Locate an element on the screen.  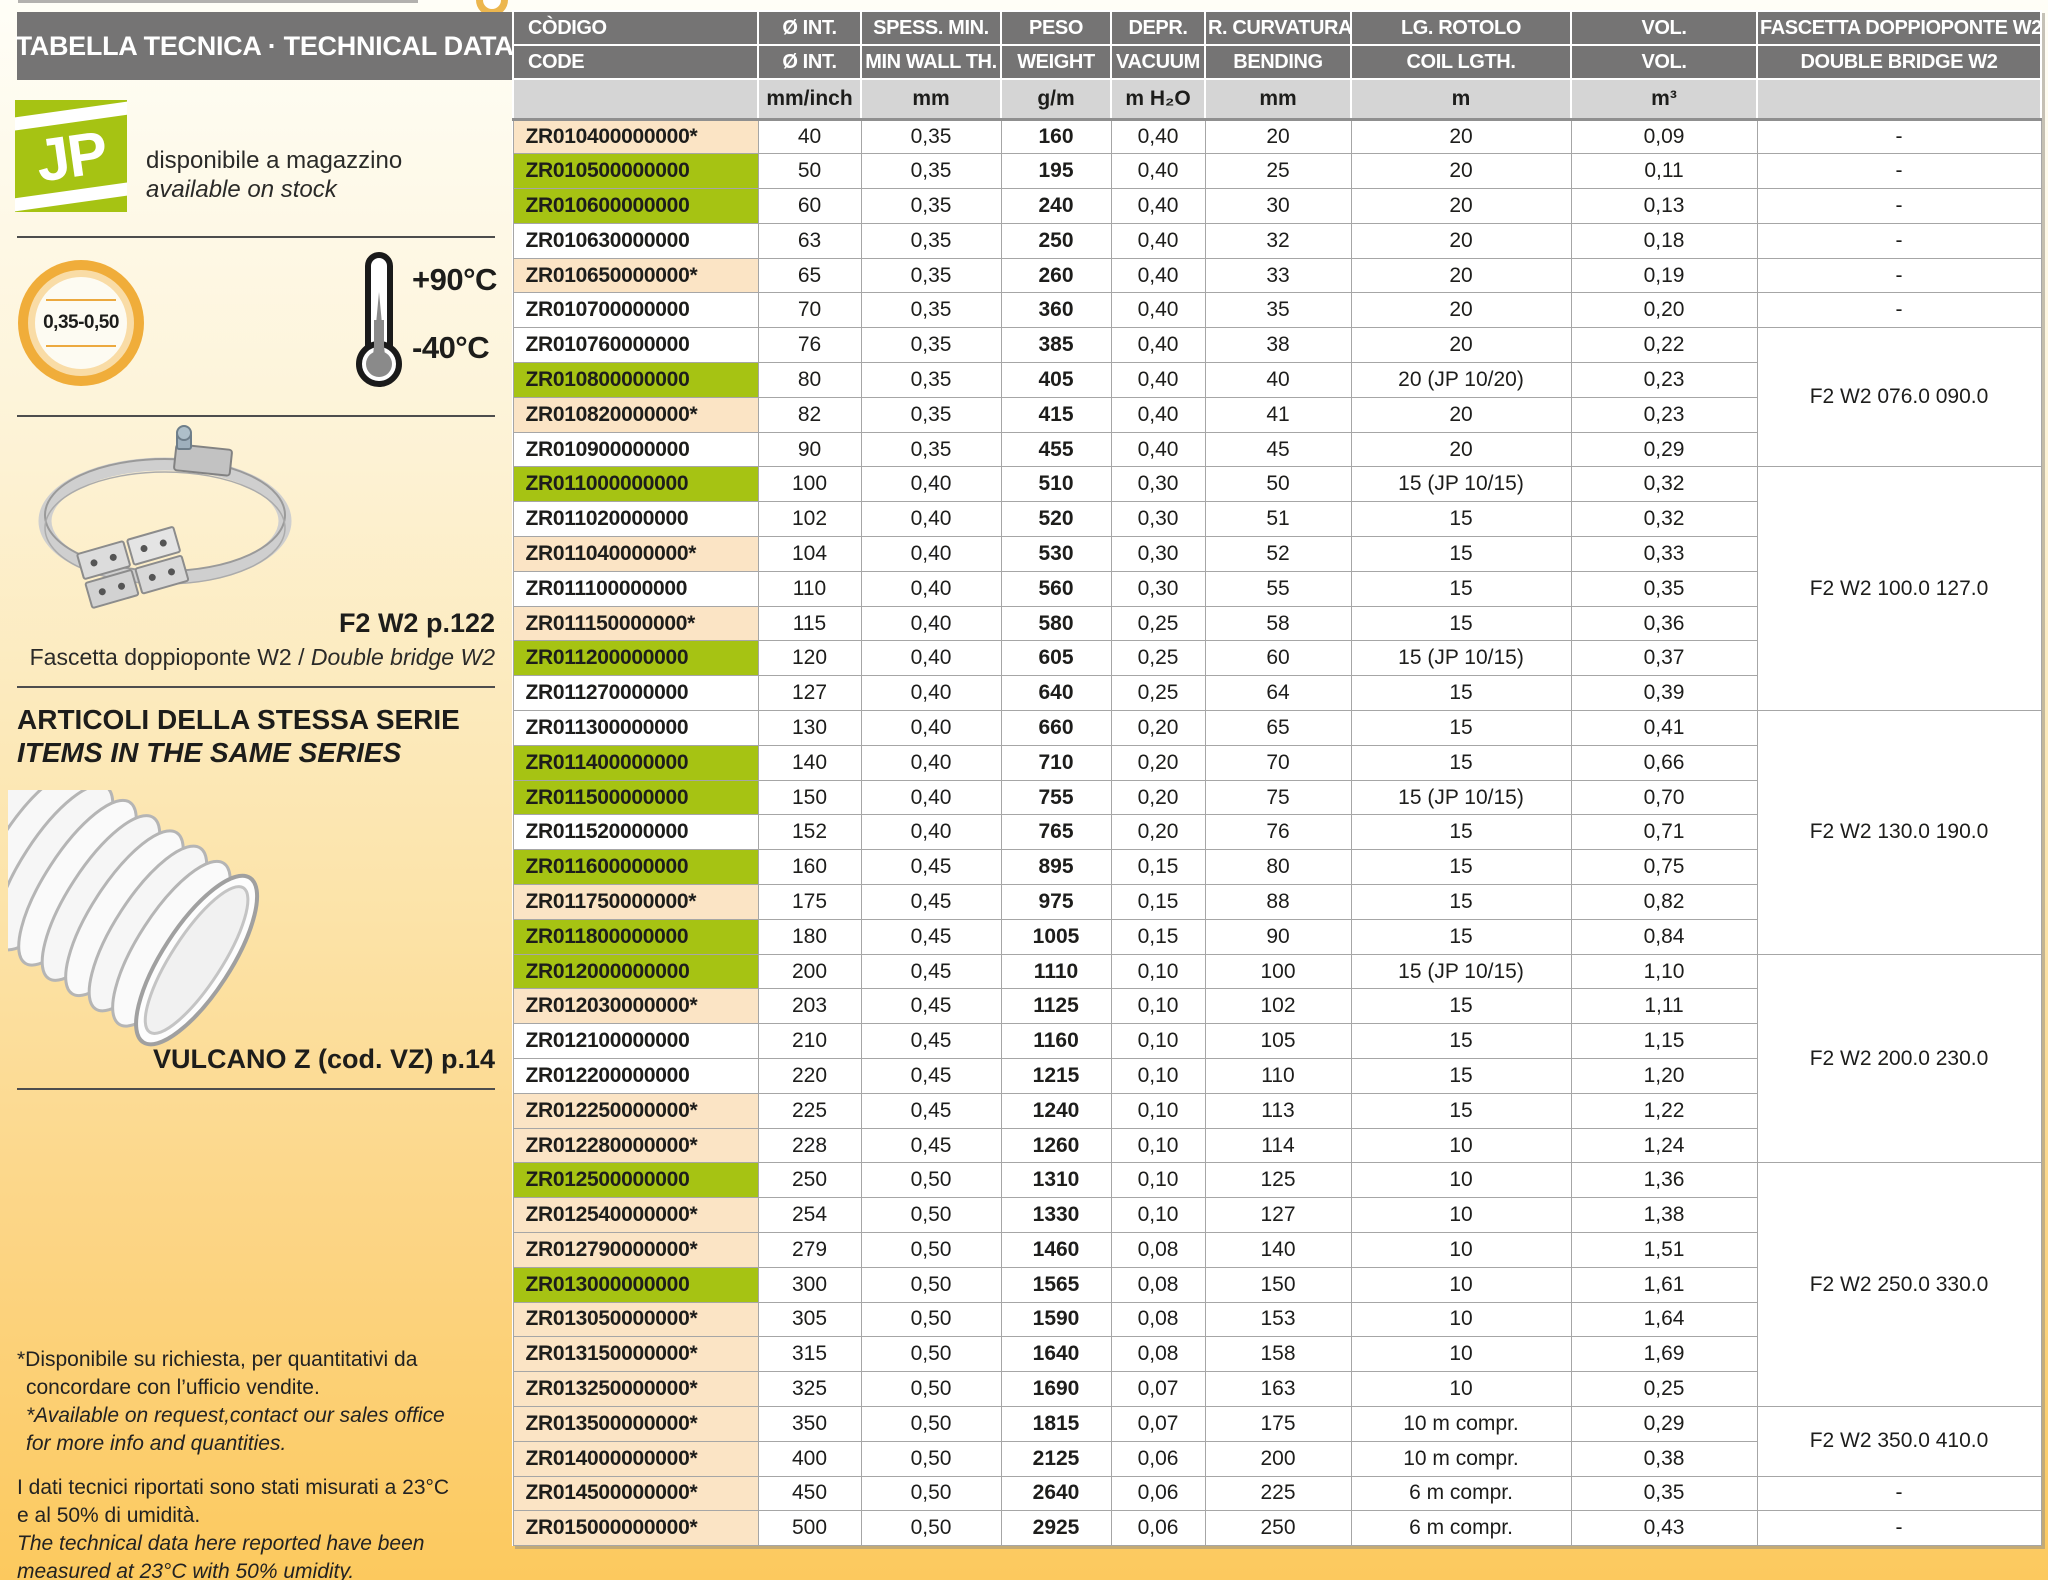
table-row: ZR012540000000* 254 0,50 1330 0,10 127 10 1,38 is located at coordinates (1276, 1215).